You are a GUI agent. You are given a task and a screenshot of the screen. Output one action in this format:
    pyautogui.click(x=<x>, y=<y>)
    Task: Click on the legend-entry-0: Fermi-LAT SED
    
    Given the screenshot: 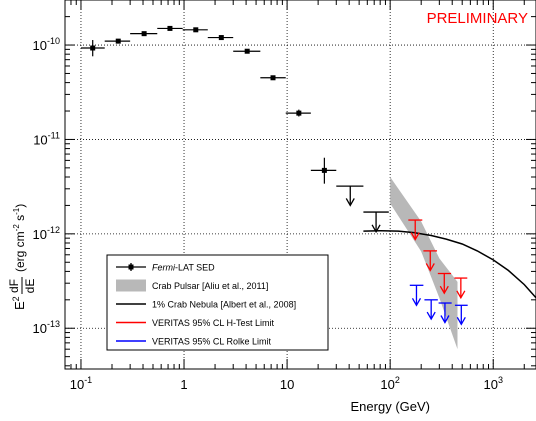 What is the action you would take?
    pyautogui.click(x=165, y=268)
    